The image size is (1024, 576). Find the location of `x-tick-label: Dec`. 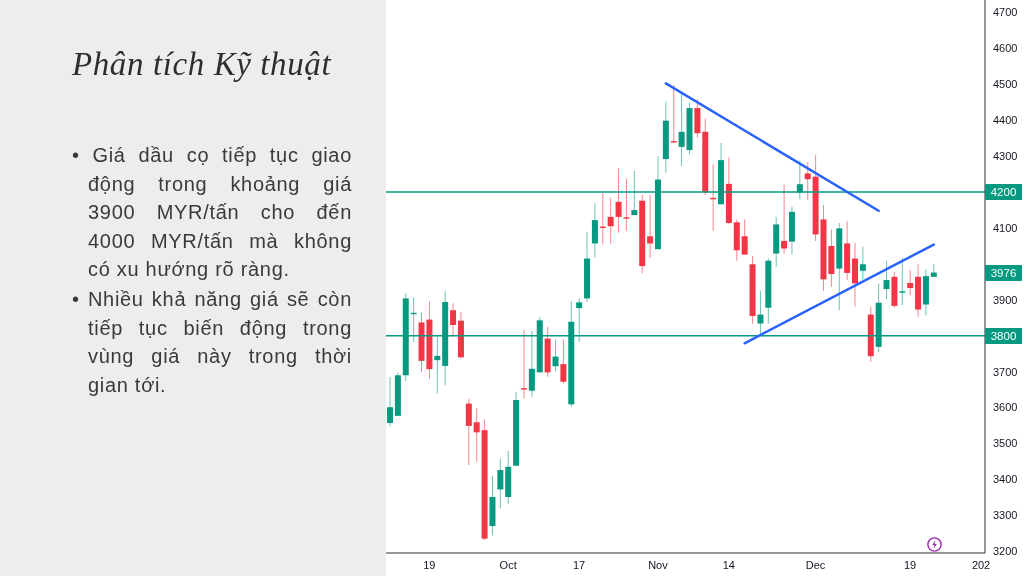

x-tick-label: Dec is located at coordinates (815, 564).